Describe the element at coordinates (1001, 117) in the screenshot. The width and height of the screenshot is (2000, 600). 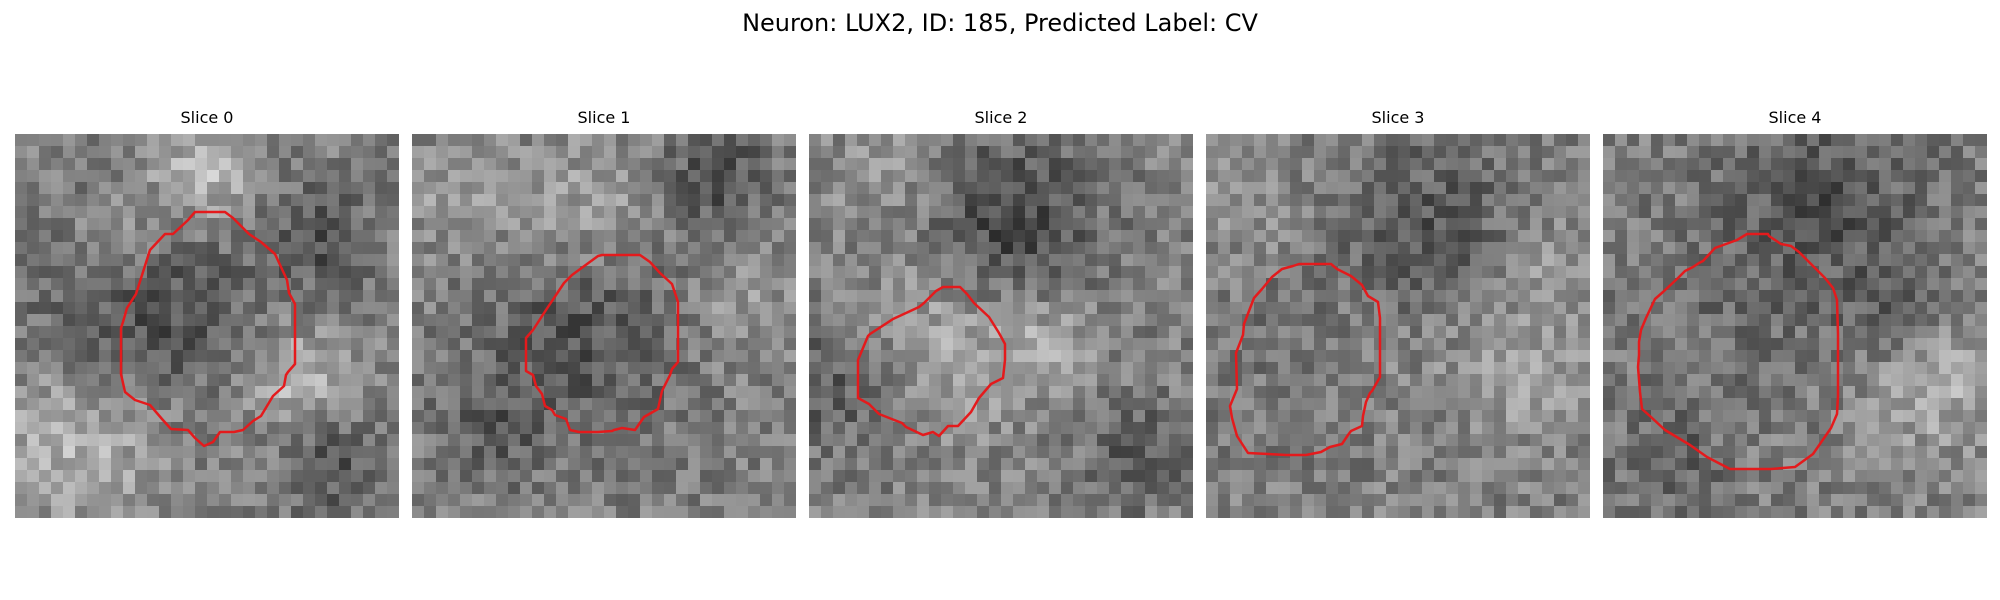
I see `slice-title-2: Slice 2` at that location.